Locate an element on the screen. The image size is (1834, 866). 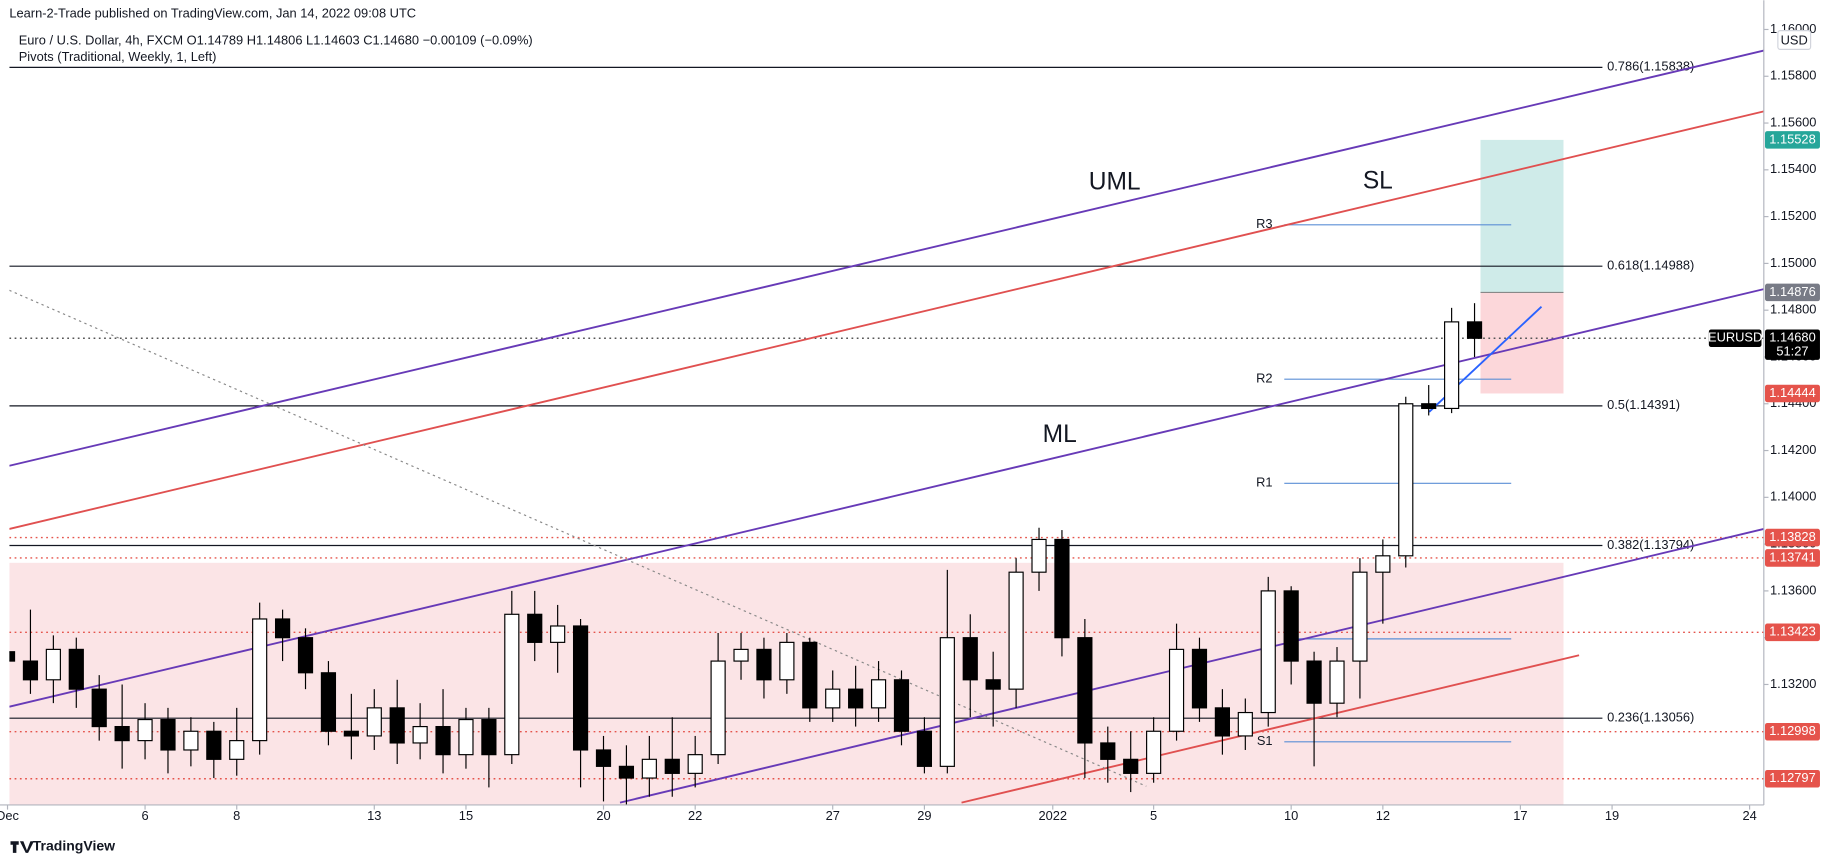
x-tick-label: 5 is located at coordinates (1153, 815).